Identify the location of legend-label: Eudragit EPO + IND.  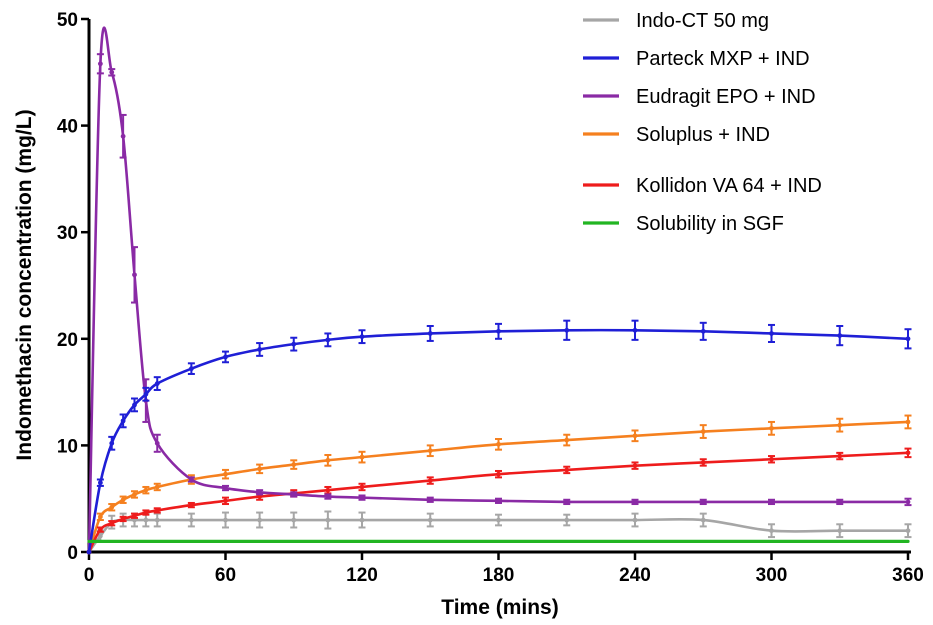
(726, 97).